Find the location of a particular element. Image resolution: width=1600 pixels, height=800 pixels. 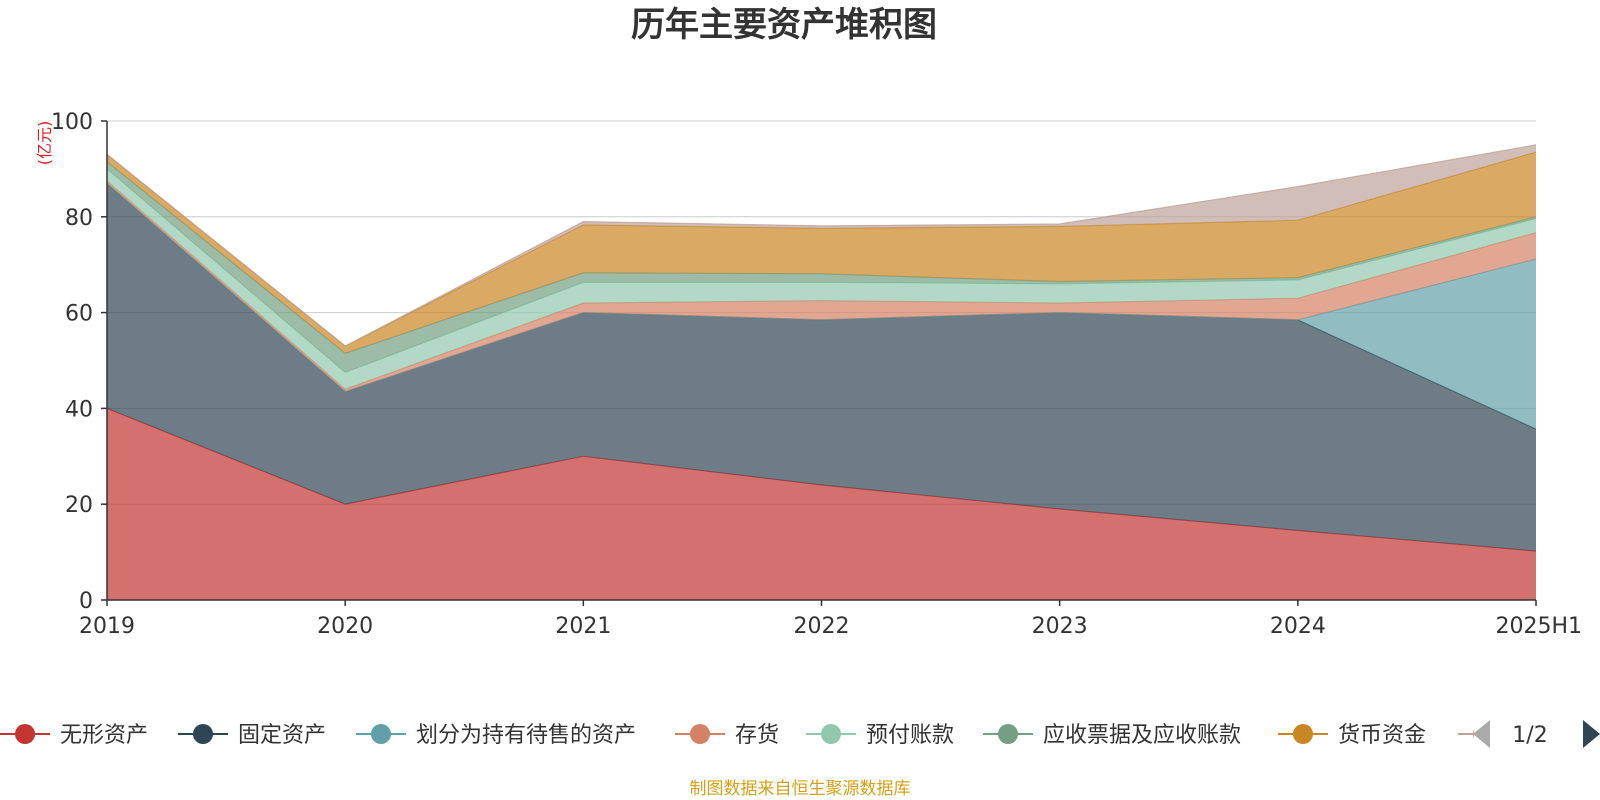

legend-label: 预付账款 is located at coordinates (910, 735).